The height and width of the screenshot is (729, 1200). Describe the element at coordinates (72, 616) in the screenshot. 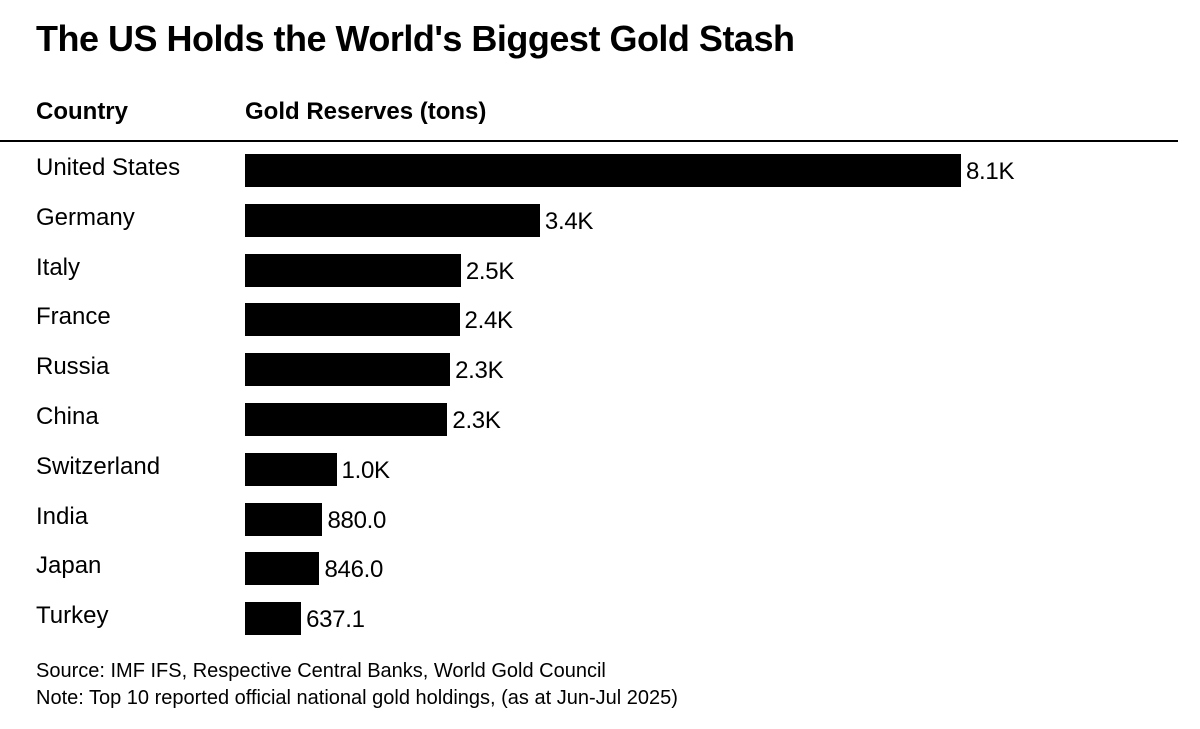

I see `country-label: Turkey` at that location.